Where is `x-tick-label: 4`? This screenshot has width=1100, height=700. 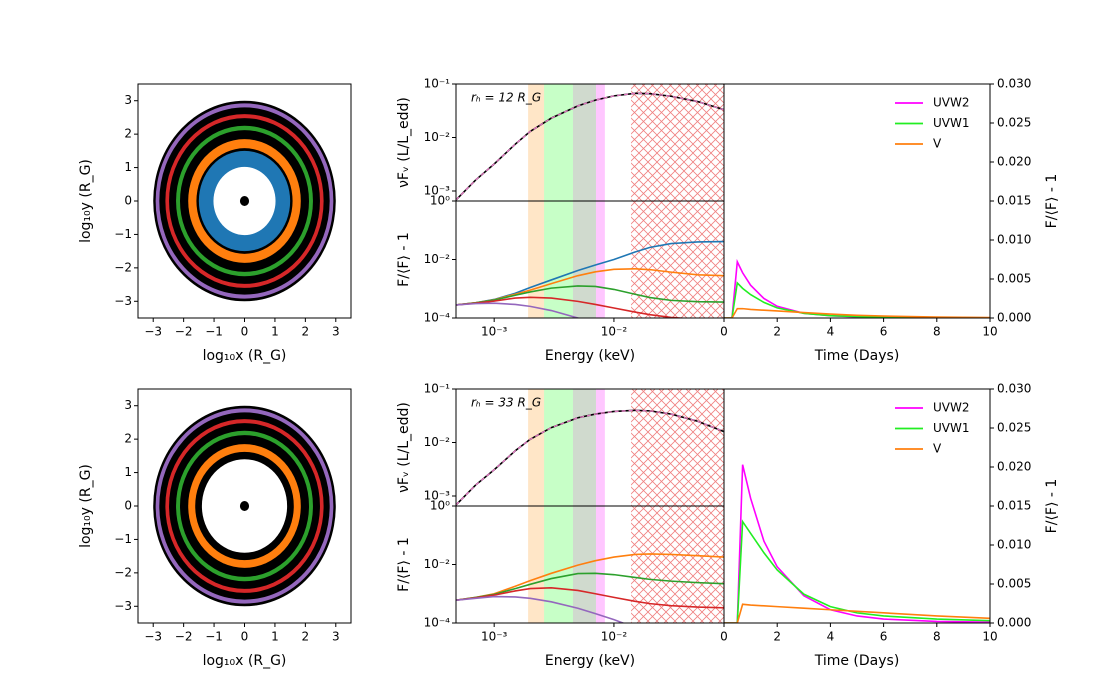
x-tick-label: 4 is located at coordinates (831, 637).